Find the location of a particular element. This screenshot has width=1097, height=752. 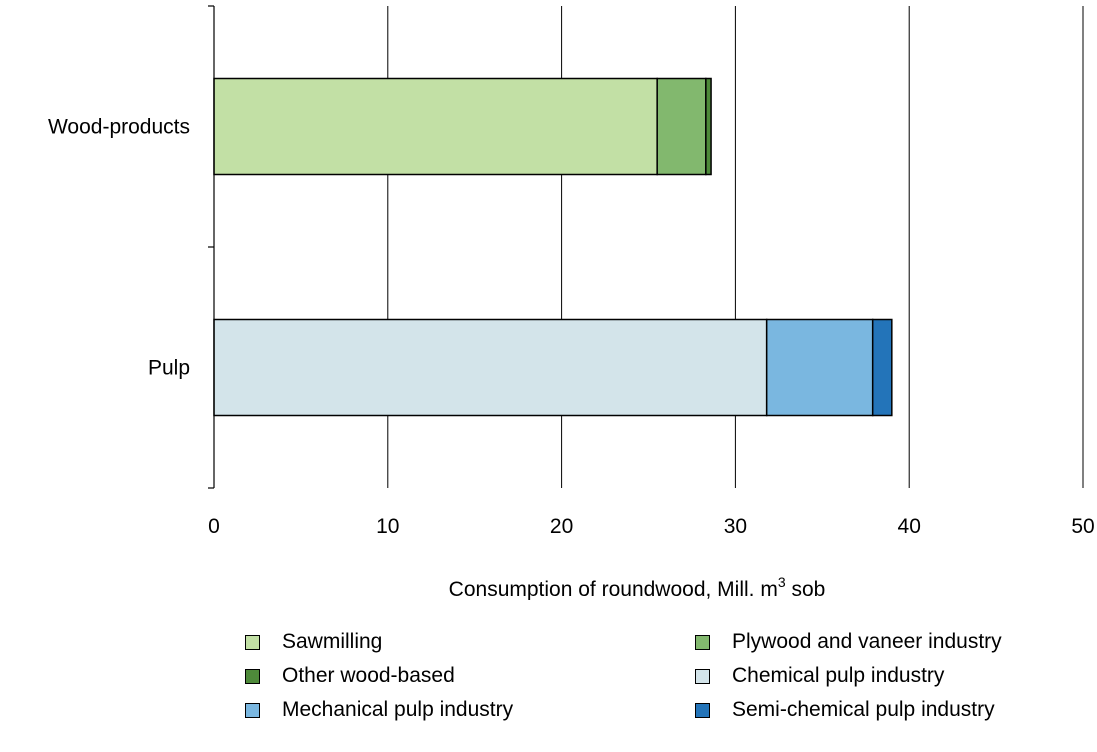

legend-item: Semi-chemical pulp industry is located at coordinates (890, 710).